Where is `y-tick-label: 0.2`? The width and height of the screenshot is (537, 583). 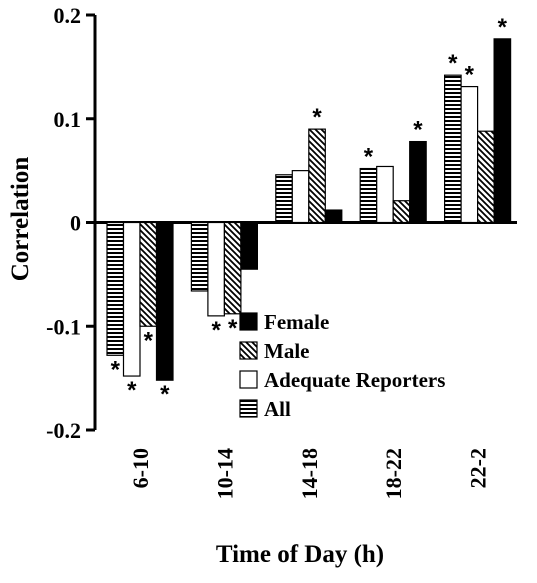 y-tick-label: 0.2 is located at coordinates (68, 15).